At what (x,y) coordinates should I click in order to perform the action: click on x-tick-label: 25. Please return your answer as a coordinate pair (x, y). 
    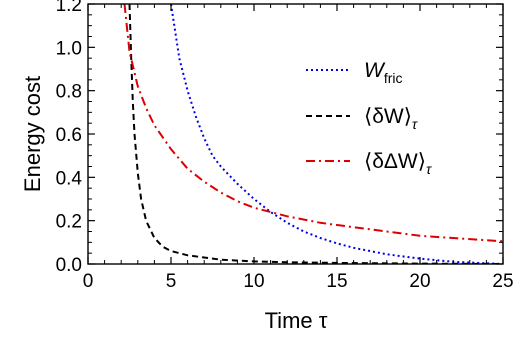
    Looking at the image, I should click on (502, 281).